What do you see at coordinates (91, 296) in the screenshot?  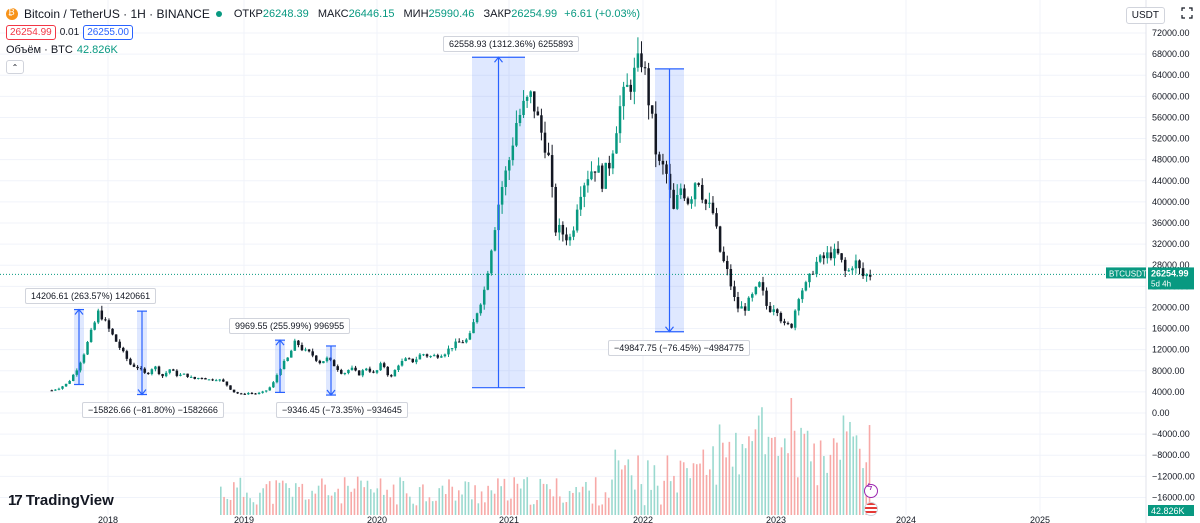 I see `measure-label-1: 14206.61 (263.57%) 1420661` at bounding box center [91, 296].